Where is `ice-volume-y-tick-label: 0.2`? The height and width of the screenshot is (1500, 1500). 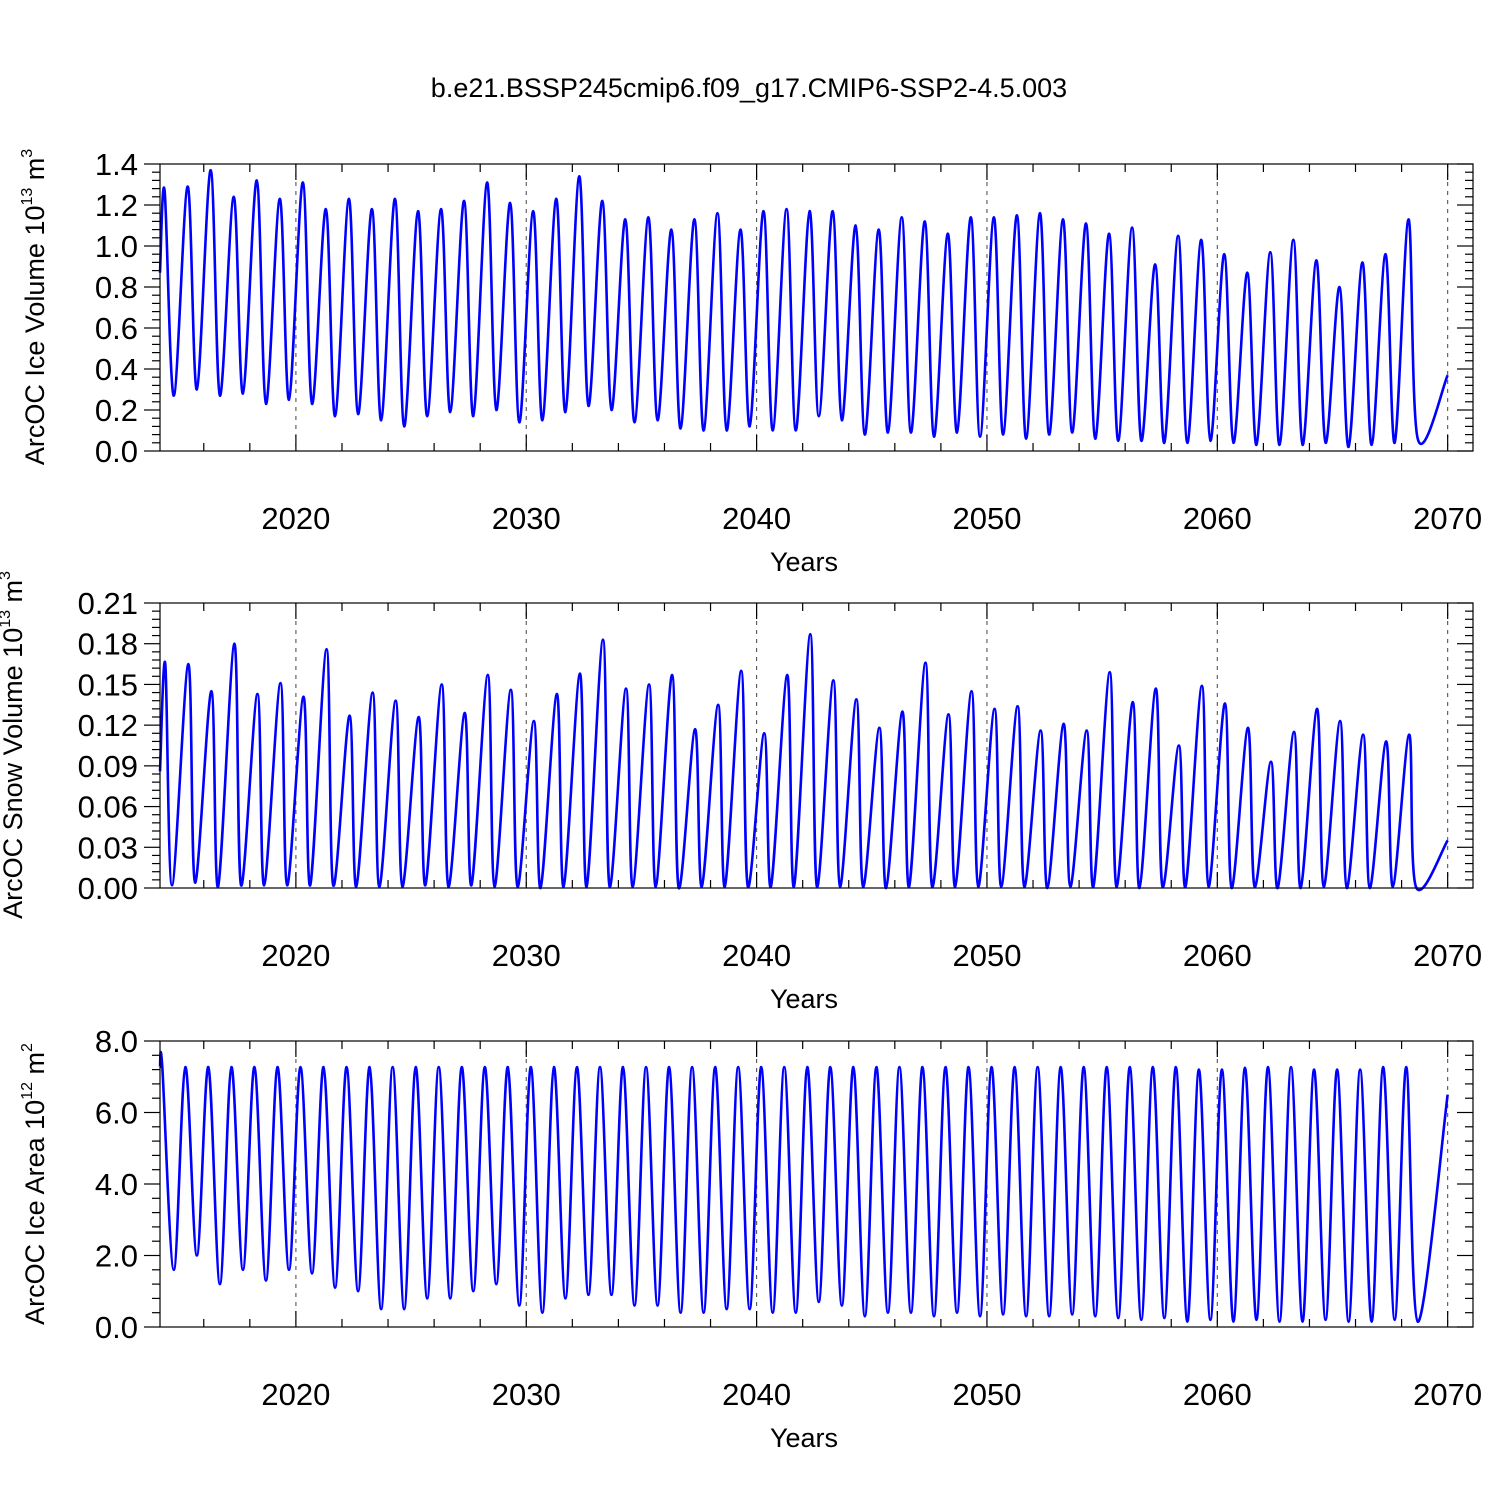 ice-volume-y-tick-label: 0.2 is located at coordinates (116, 410).